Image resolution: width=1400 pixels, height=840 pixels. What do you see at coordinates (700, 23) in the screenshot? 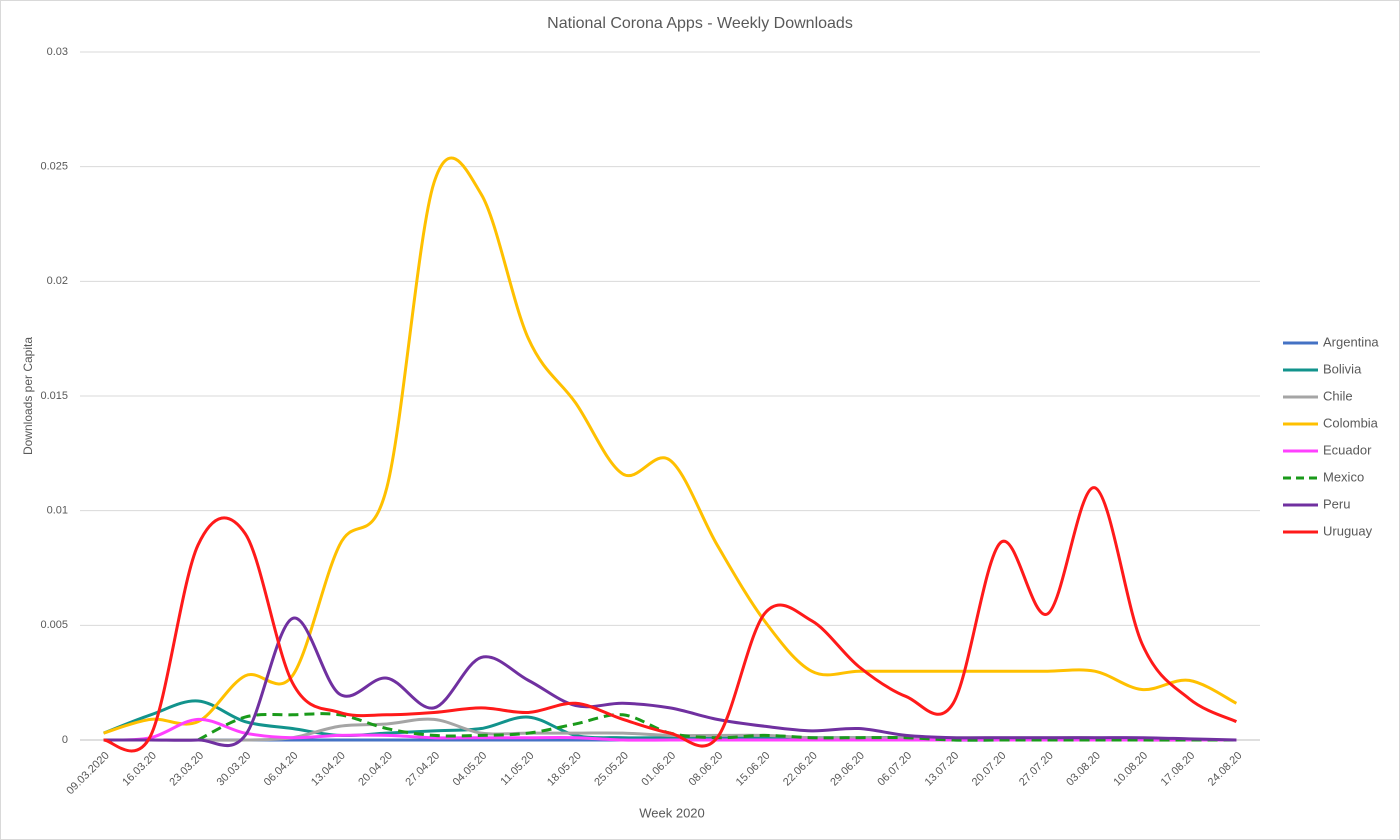
I see `chart-title: National Corona Apps - Weekly Downloads` at bounding box center [700, 23].